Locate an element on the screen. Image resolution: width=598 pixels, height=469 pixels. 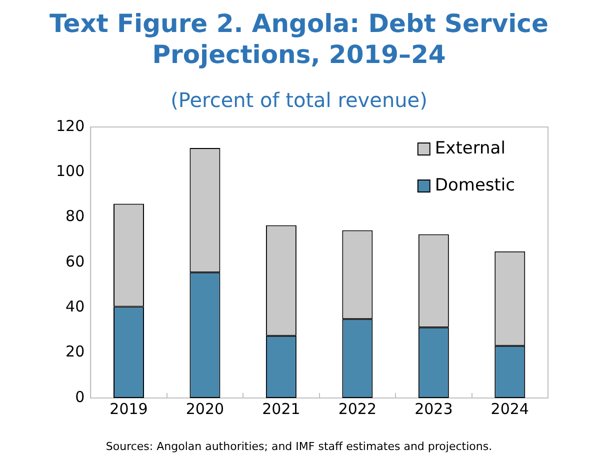
y-tick-label: 60 is located at coordinates (75, 261).